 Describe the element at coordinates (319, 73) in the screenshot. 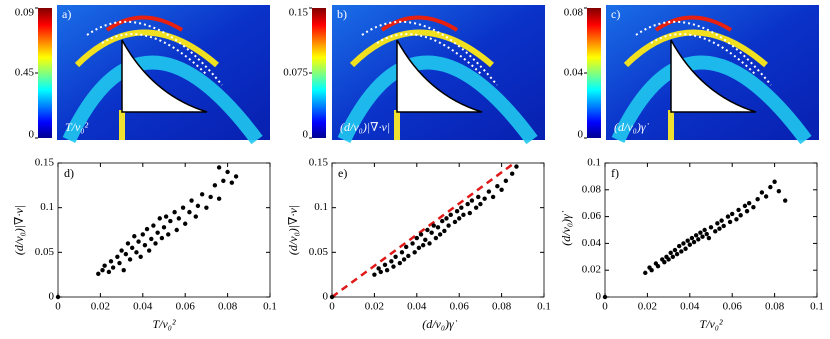

I see `colorbar` at that location.